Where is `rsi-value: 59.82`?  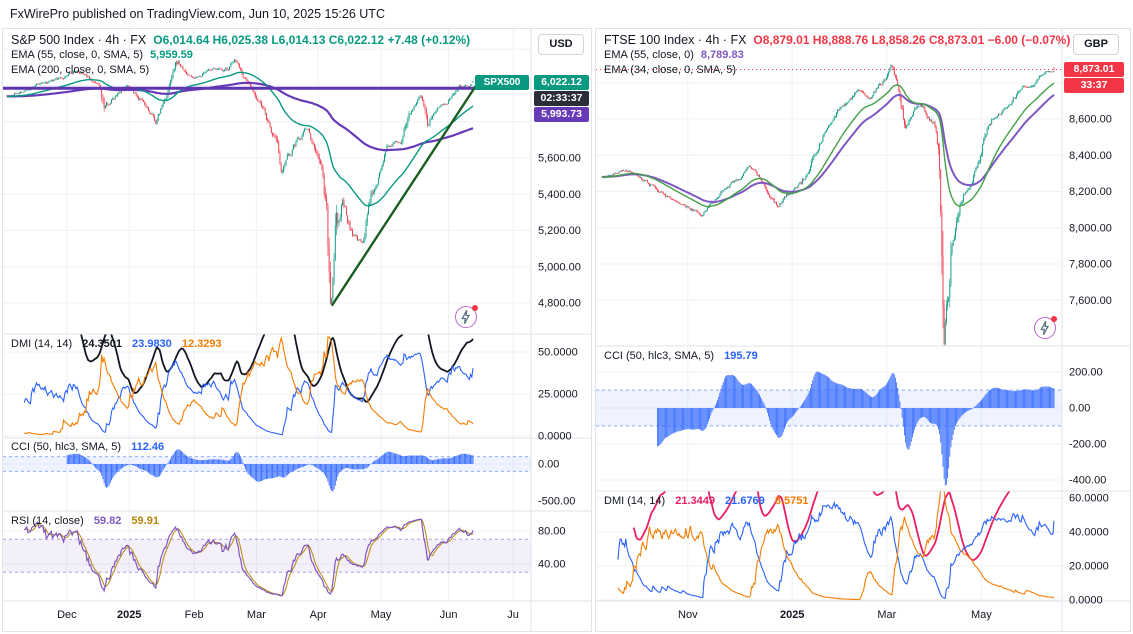 rsi-value: 59.82 is located at coordinates (107, 521).